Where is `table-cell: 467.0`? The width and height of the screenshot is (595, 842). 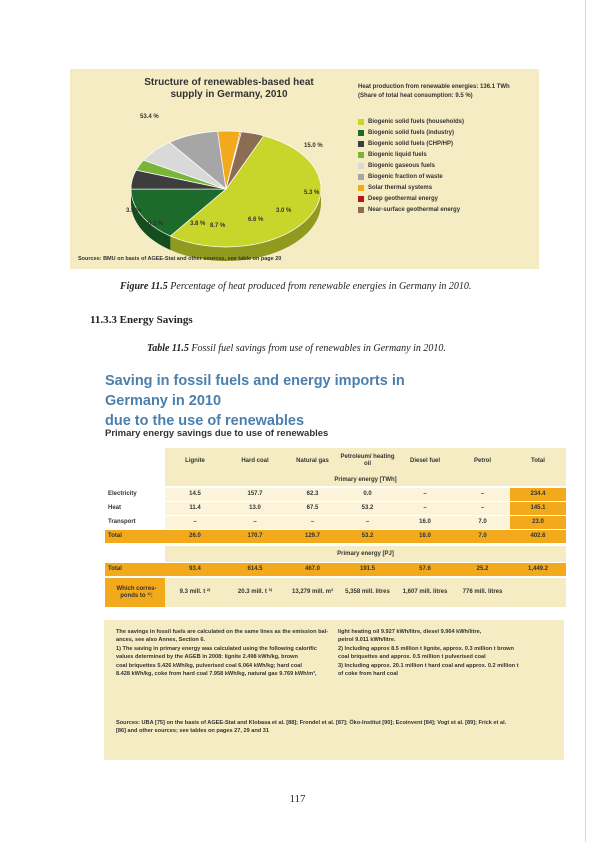 table-cell: 467.0 is located at coordinates (312, 569).